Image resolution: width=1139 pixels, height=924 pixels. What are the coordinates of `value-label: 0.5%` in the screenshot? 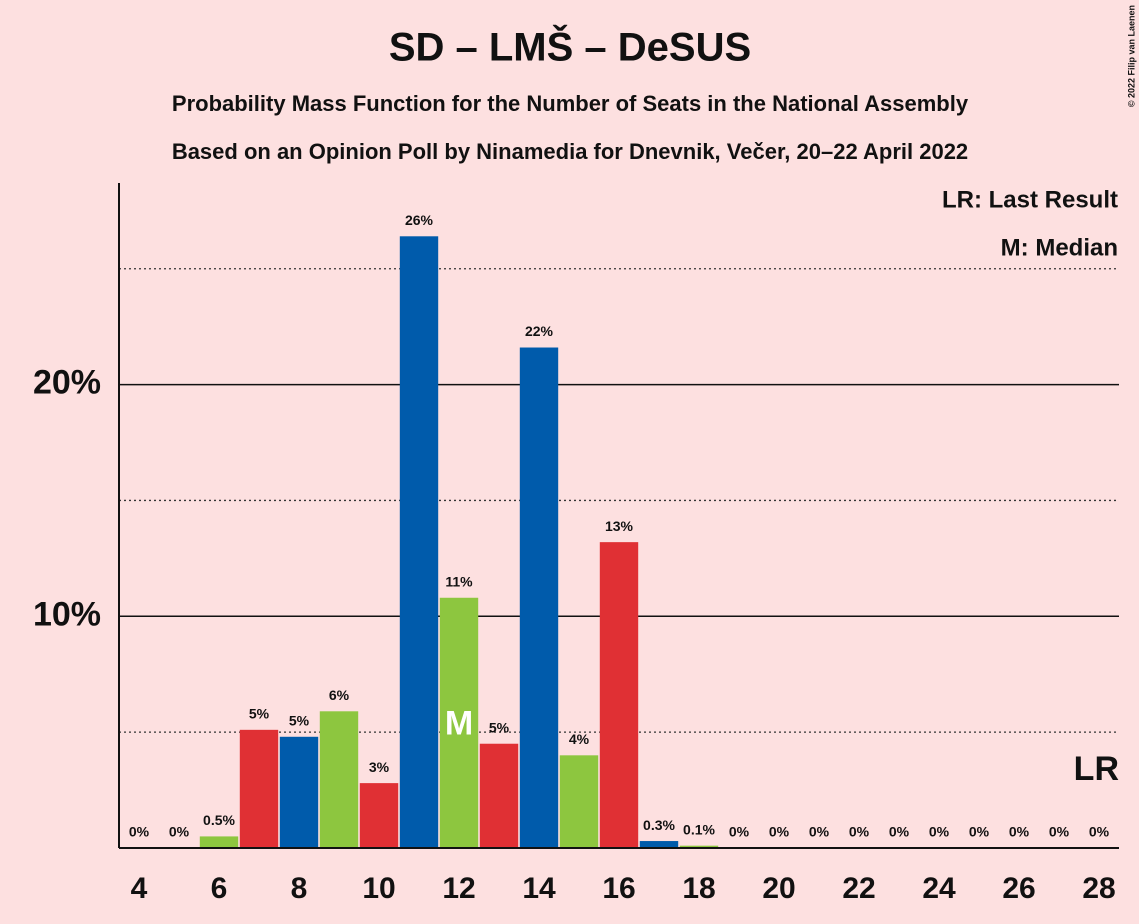 It's located at (219, 820).